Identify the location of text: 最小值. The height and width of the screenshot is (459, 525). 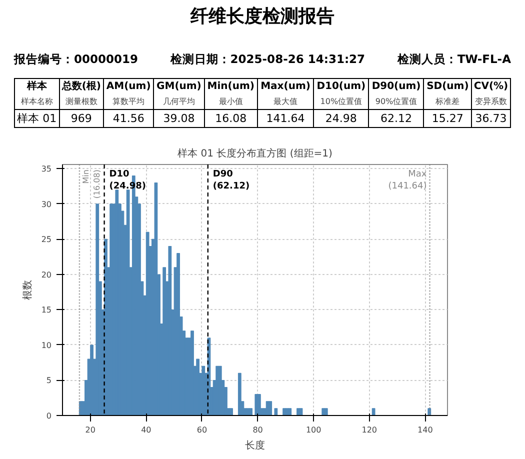
(231, 102).